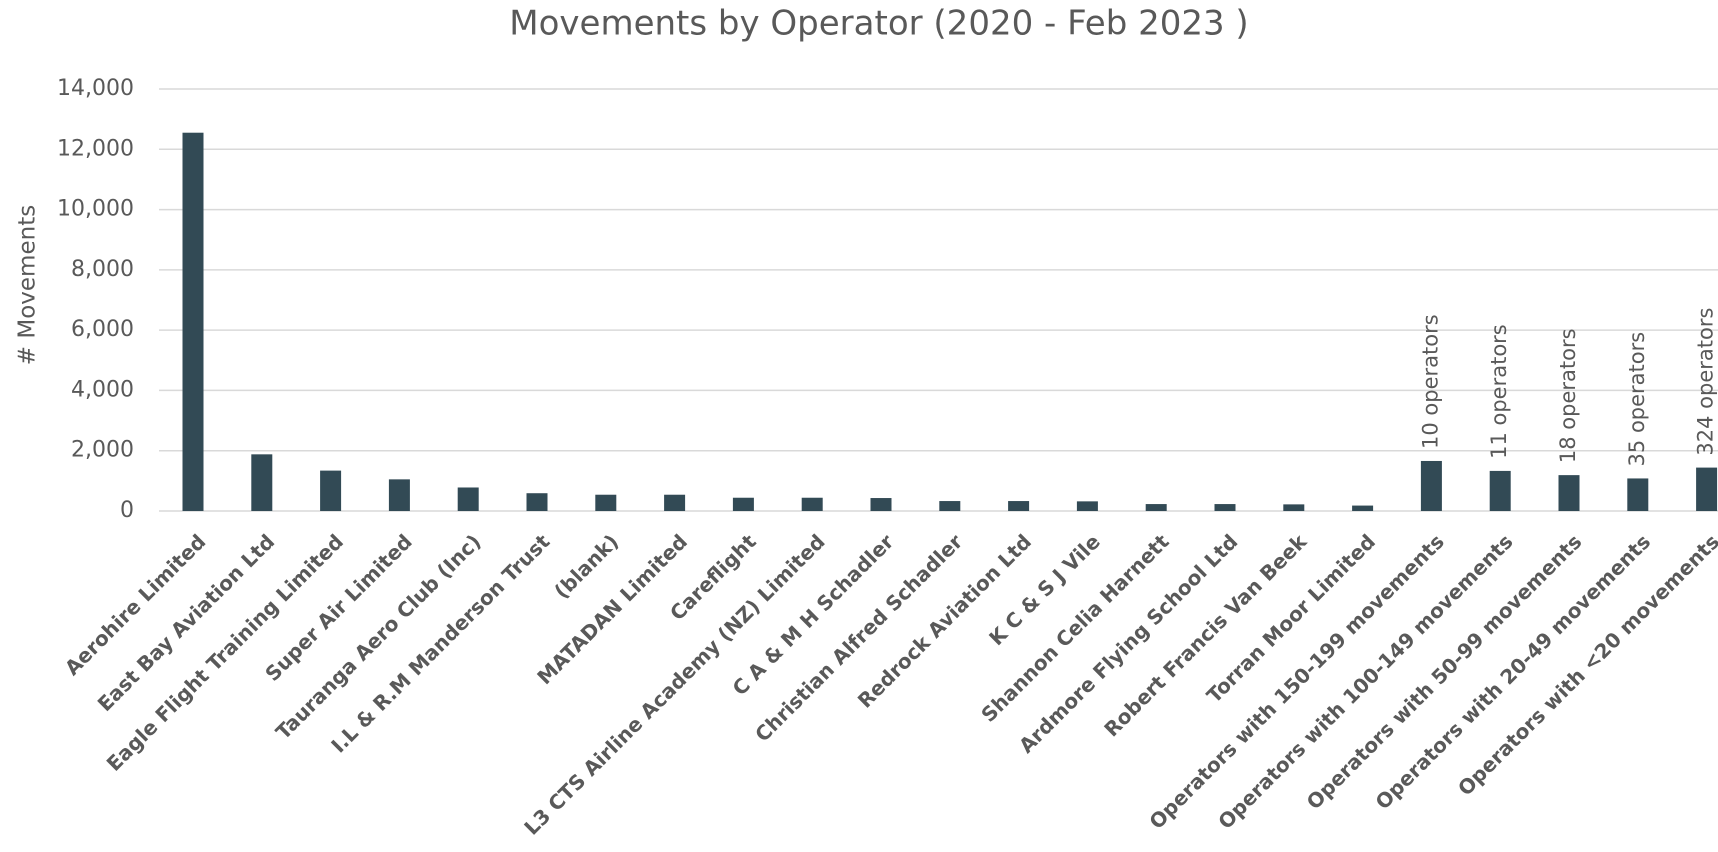  What do you see at coordinates (1637, 399) in the screenshot?
I see `bar-annotation: 35 operators` at bounding box center [1637, 399].